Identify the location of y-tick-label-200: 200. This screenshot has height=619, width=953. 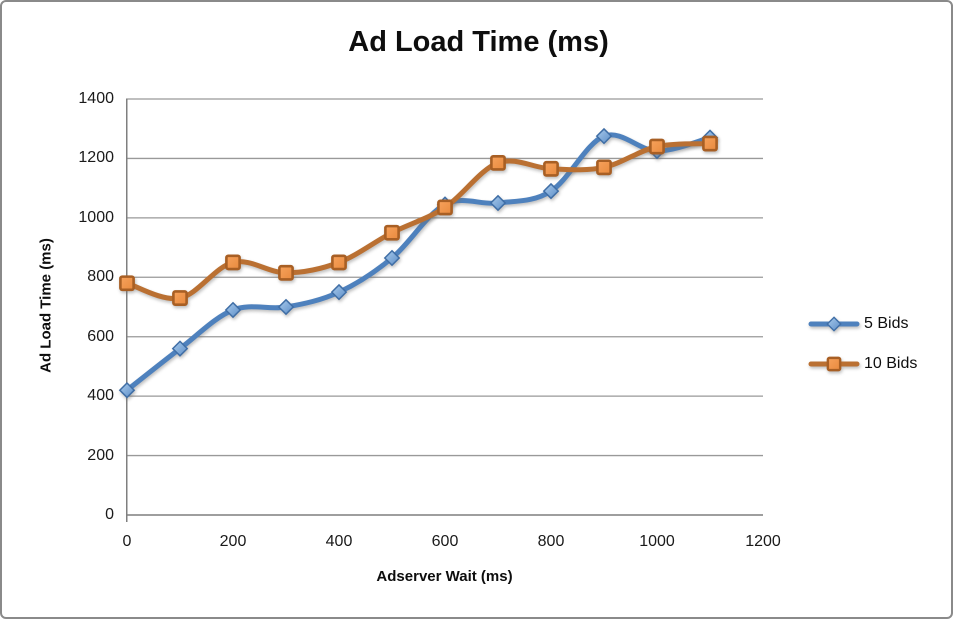
(100, 455).